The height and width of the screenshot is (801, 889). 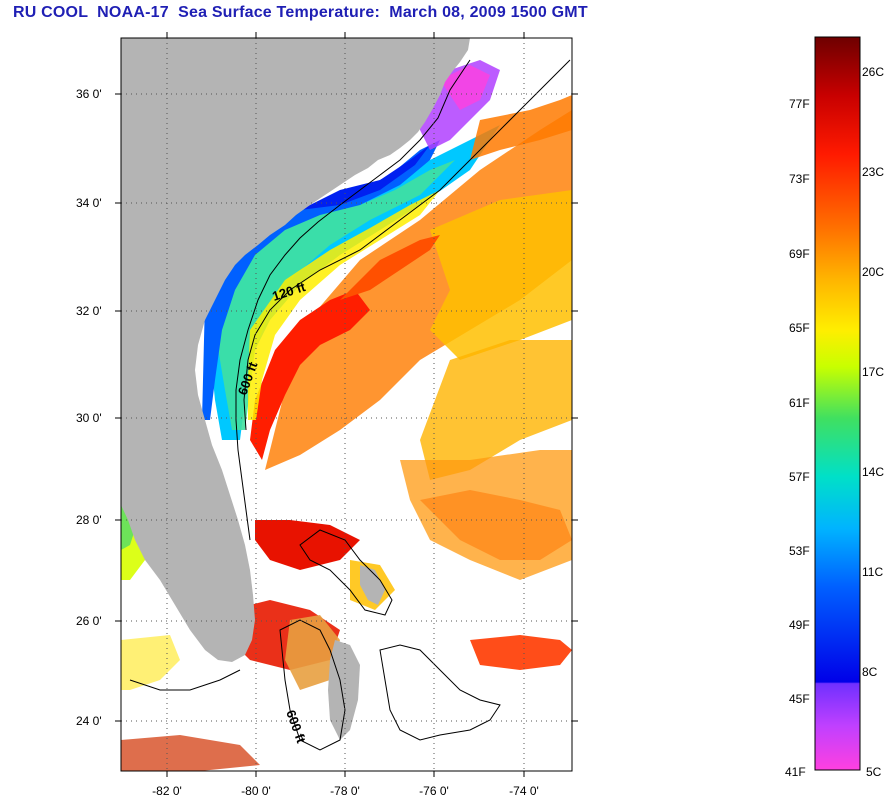 What do you see at coordinates (167, 791) in the screenshot?
I see `lon-label-82: -82 0'` at bounding box center [167, 791].